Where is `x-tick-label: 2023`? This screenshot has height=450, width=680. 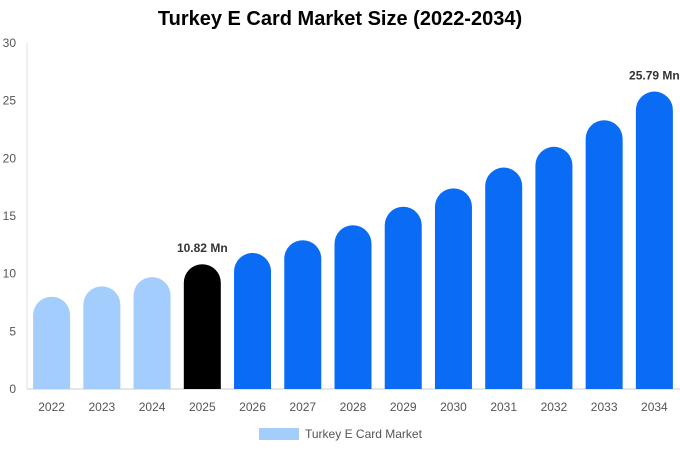 x-tick-label: 2023 is located at coordinates (101, 407).